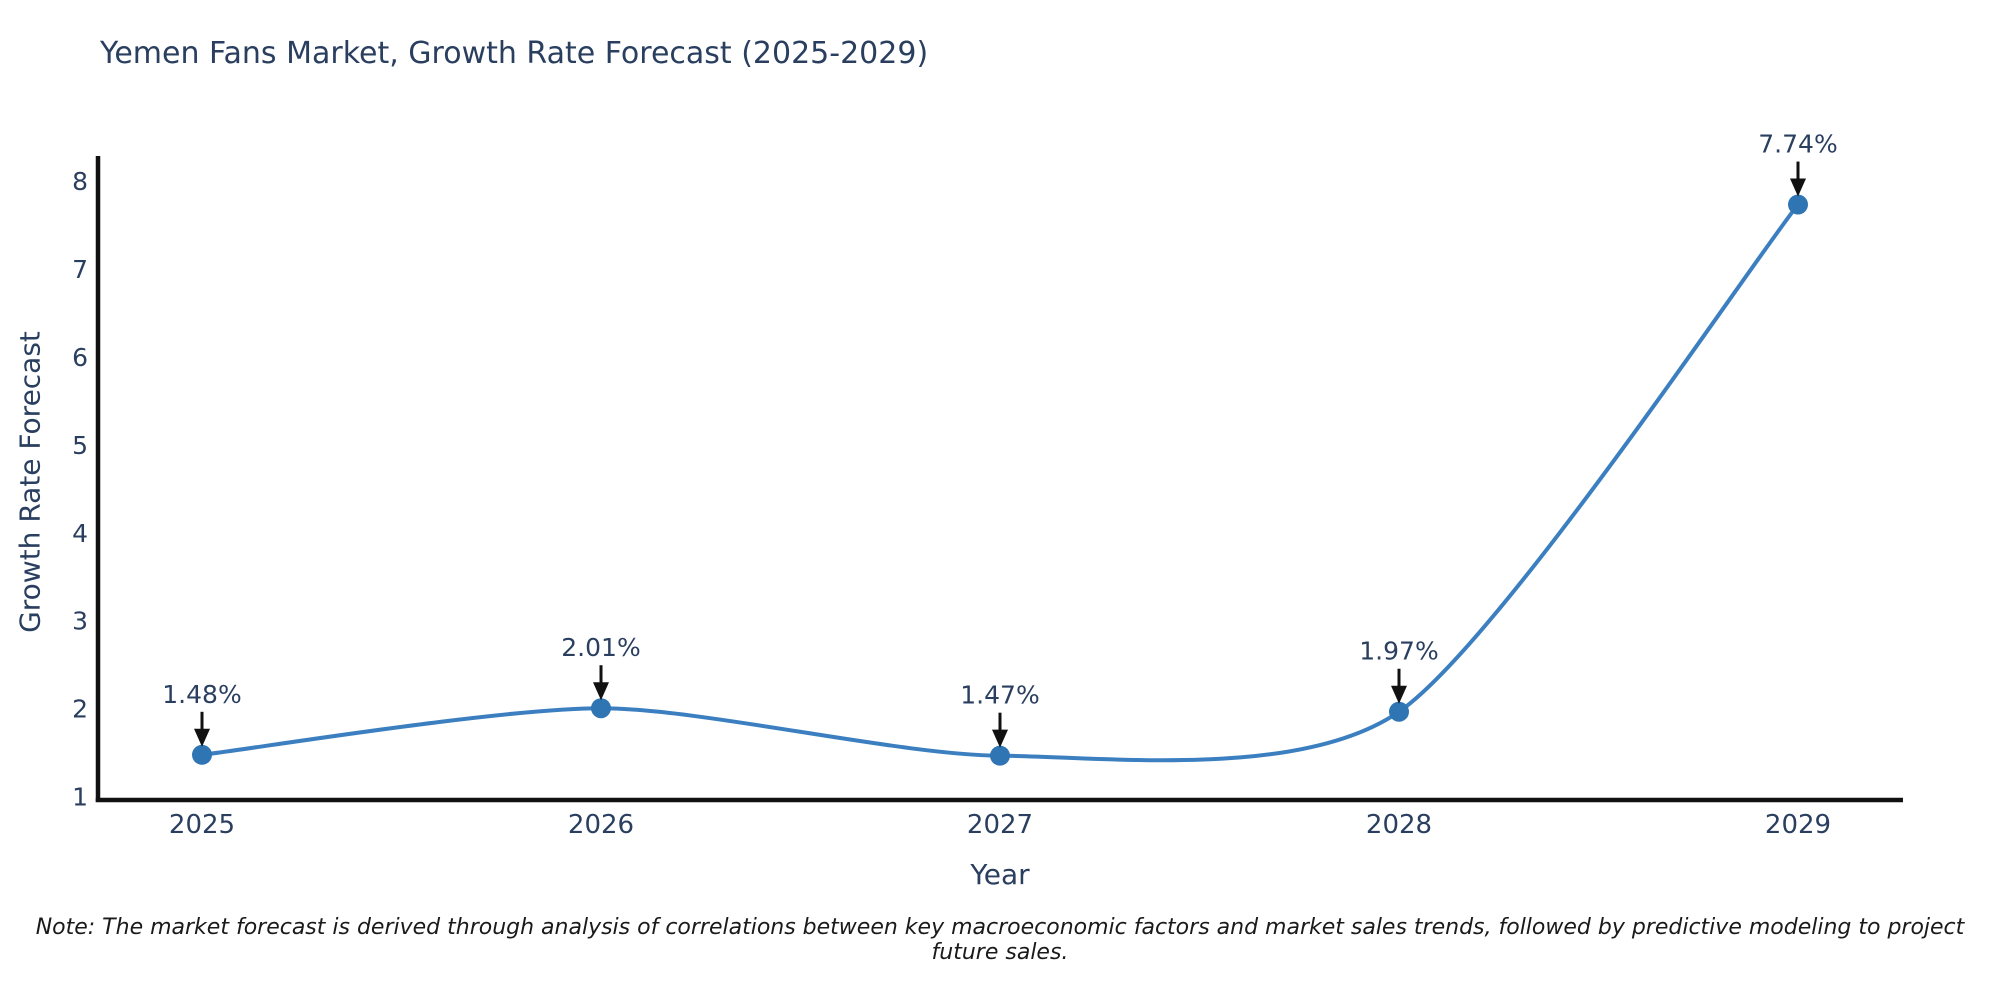  Describe the element at coordinates (601, 825) in the screenshot. I see `x-tick-label: 2026` at that location.